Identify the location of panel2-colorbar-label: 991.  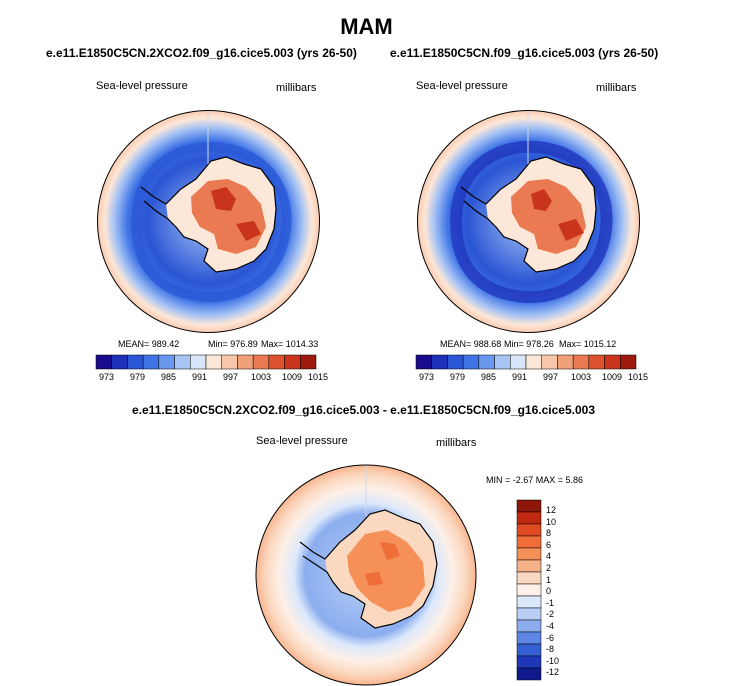
(520, 377).